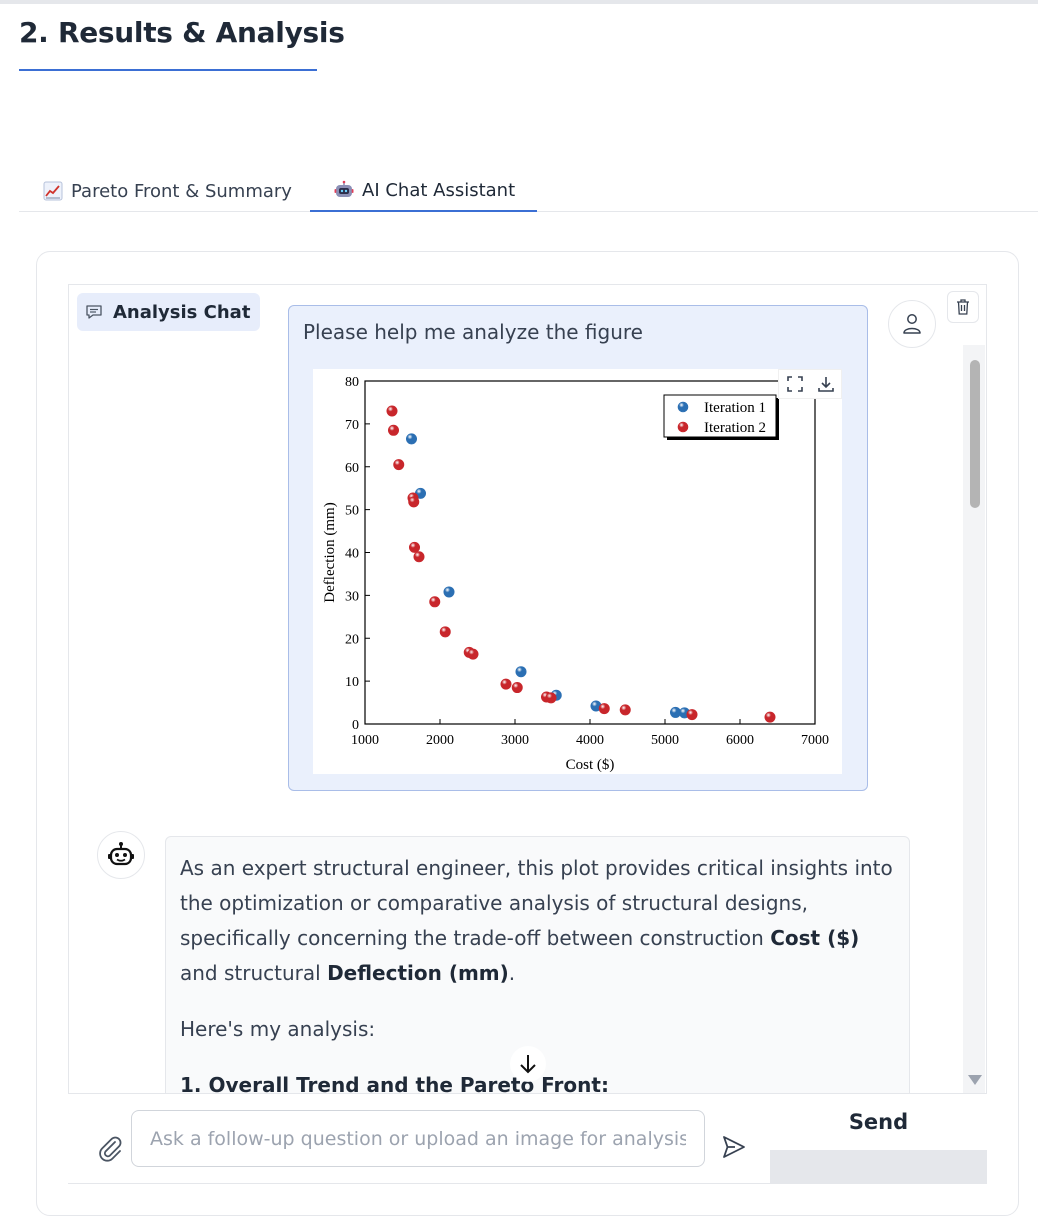 Image resolution: width=1038 pixels, height=1221 pixels. What do you see at coordinates (590, 765) in the screenshot?
I see `x-axis-label: Cost ($)` at bounding box center [590, 765].